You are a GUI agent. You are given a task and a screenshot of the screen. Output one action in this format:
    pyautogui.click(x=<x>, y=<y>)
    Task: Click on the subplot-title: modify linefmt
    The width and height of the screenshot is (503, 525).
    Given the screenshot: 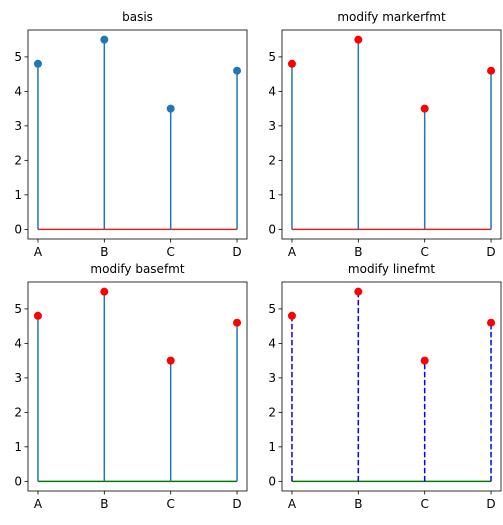 What is the action you would take?
    pyautogui.click(x=391, y=269)
    